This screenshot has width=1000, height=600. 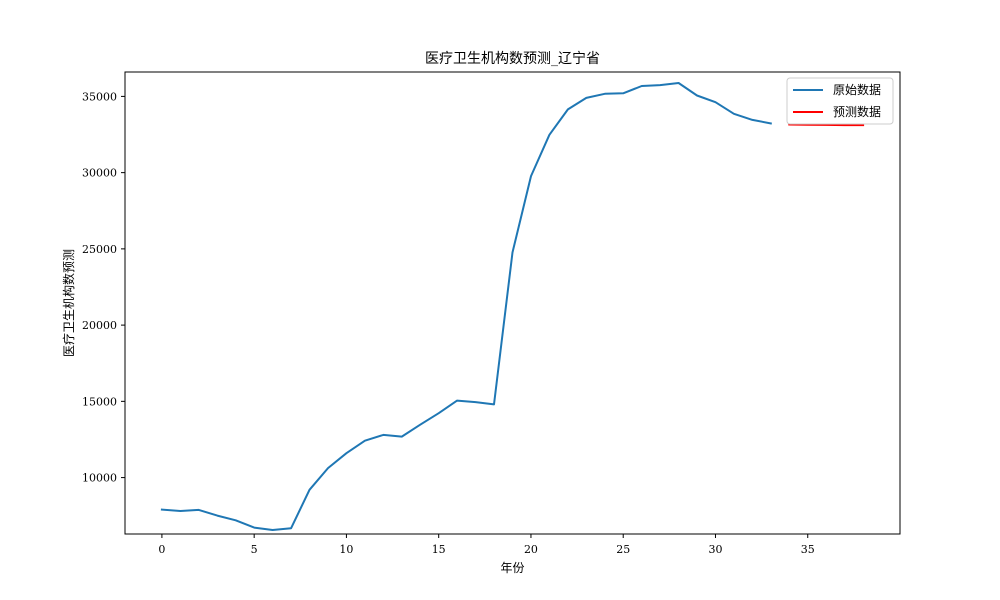 I want to click on y-tick-label: 35000, so click(x=99, y=96).